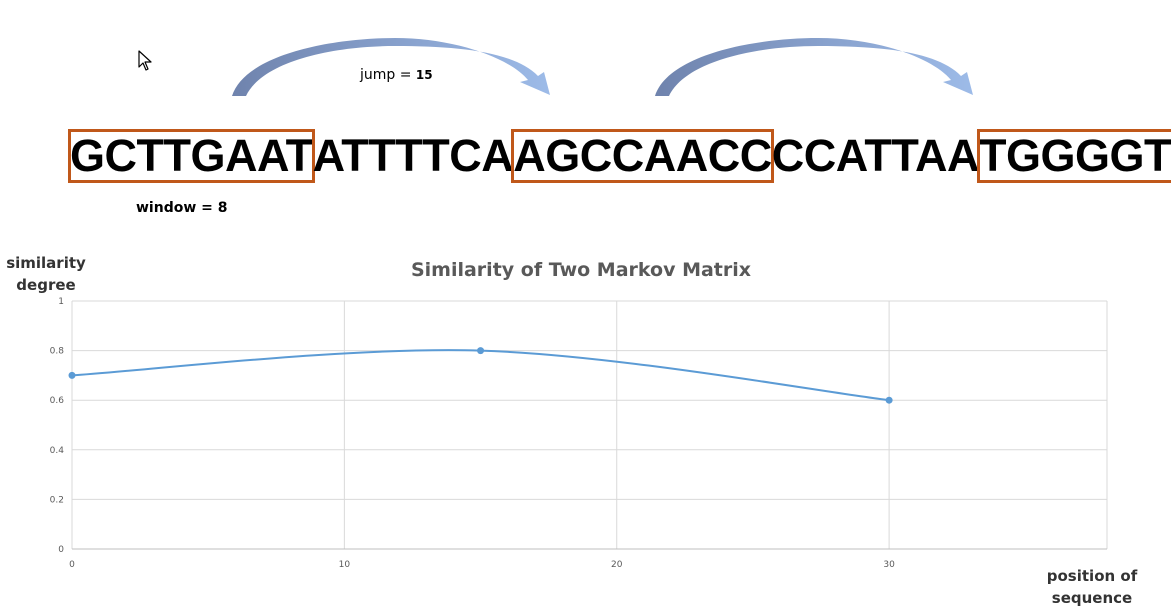 Image resolution: width=1171 pixels, height=611 pixels. Describe the element at coordinates (61, 302) in the screenshot. I see `y-tick-label-5: 1` at that location.